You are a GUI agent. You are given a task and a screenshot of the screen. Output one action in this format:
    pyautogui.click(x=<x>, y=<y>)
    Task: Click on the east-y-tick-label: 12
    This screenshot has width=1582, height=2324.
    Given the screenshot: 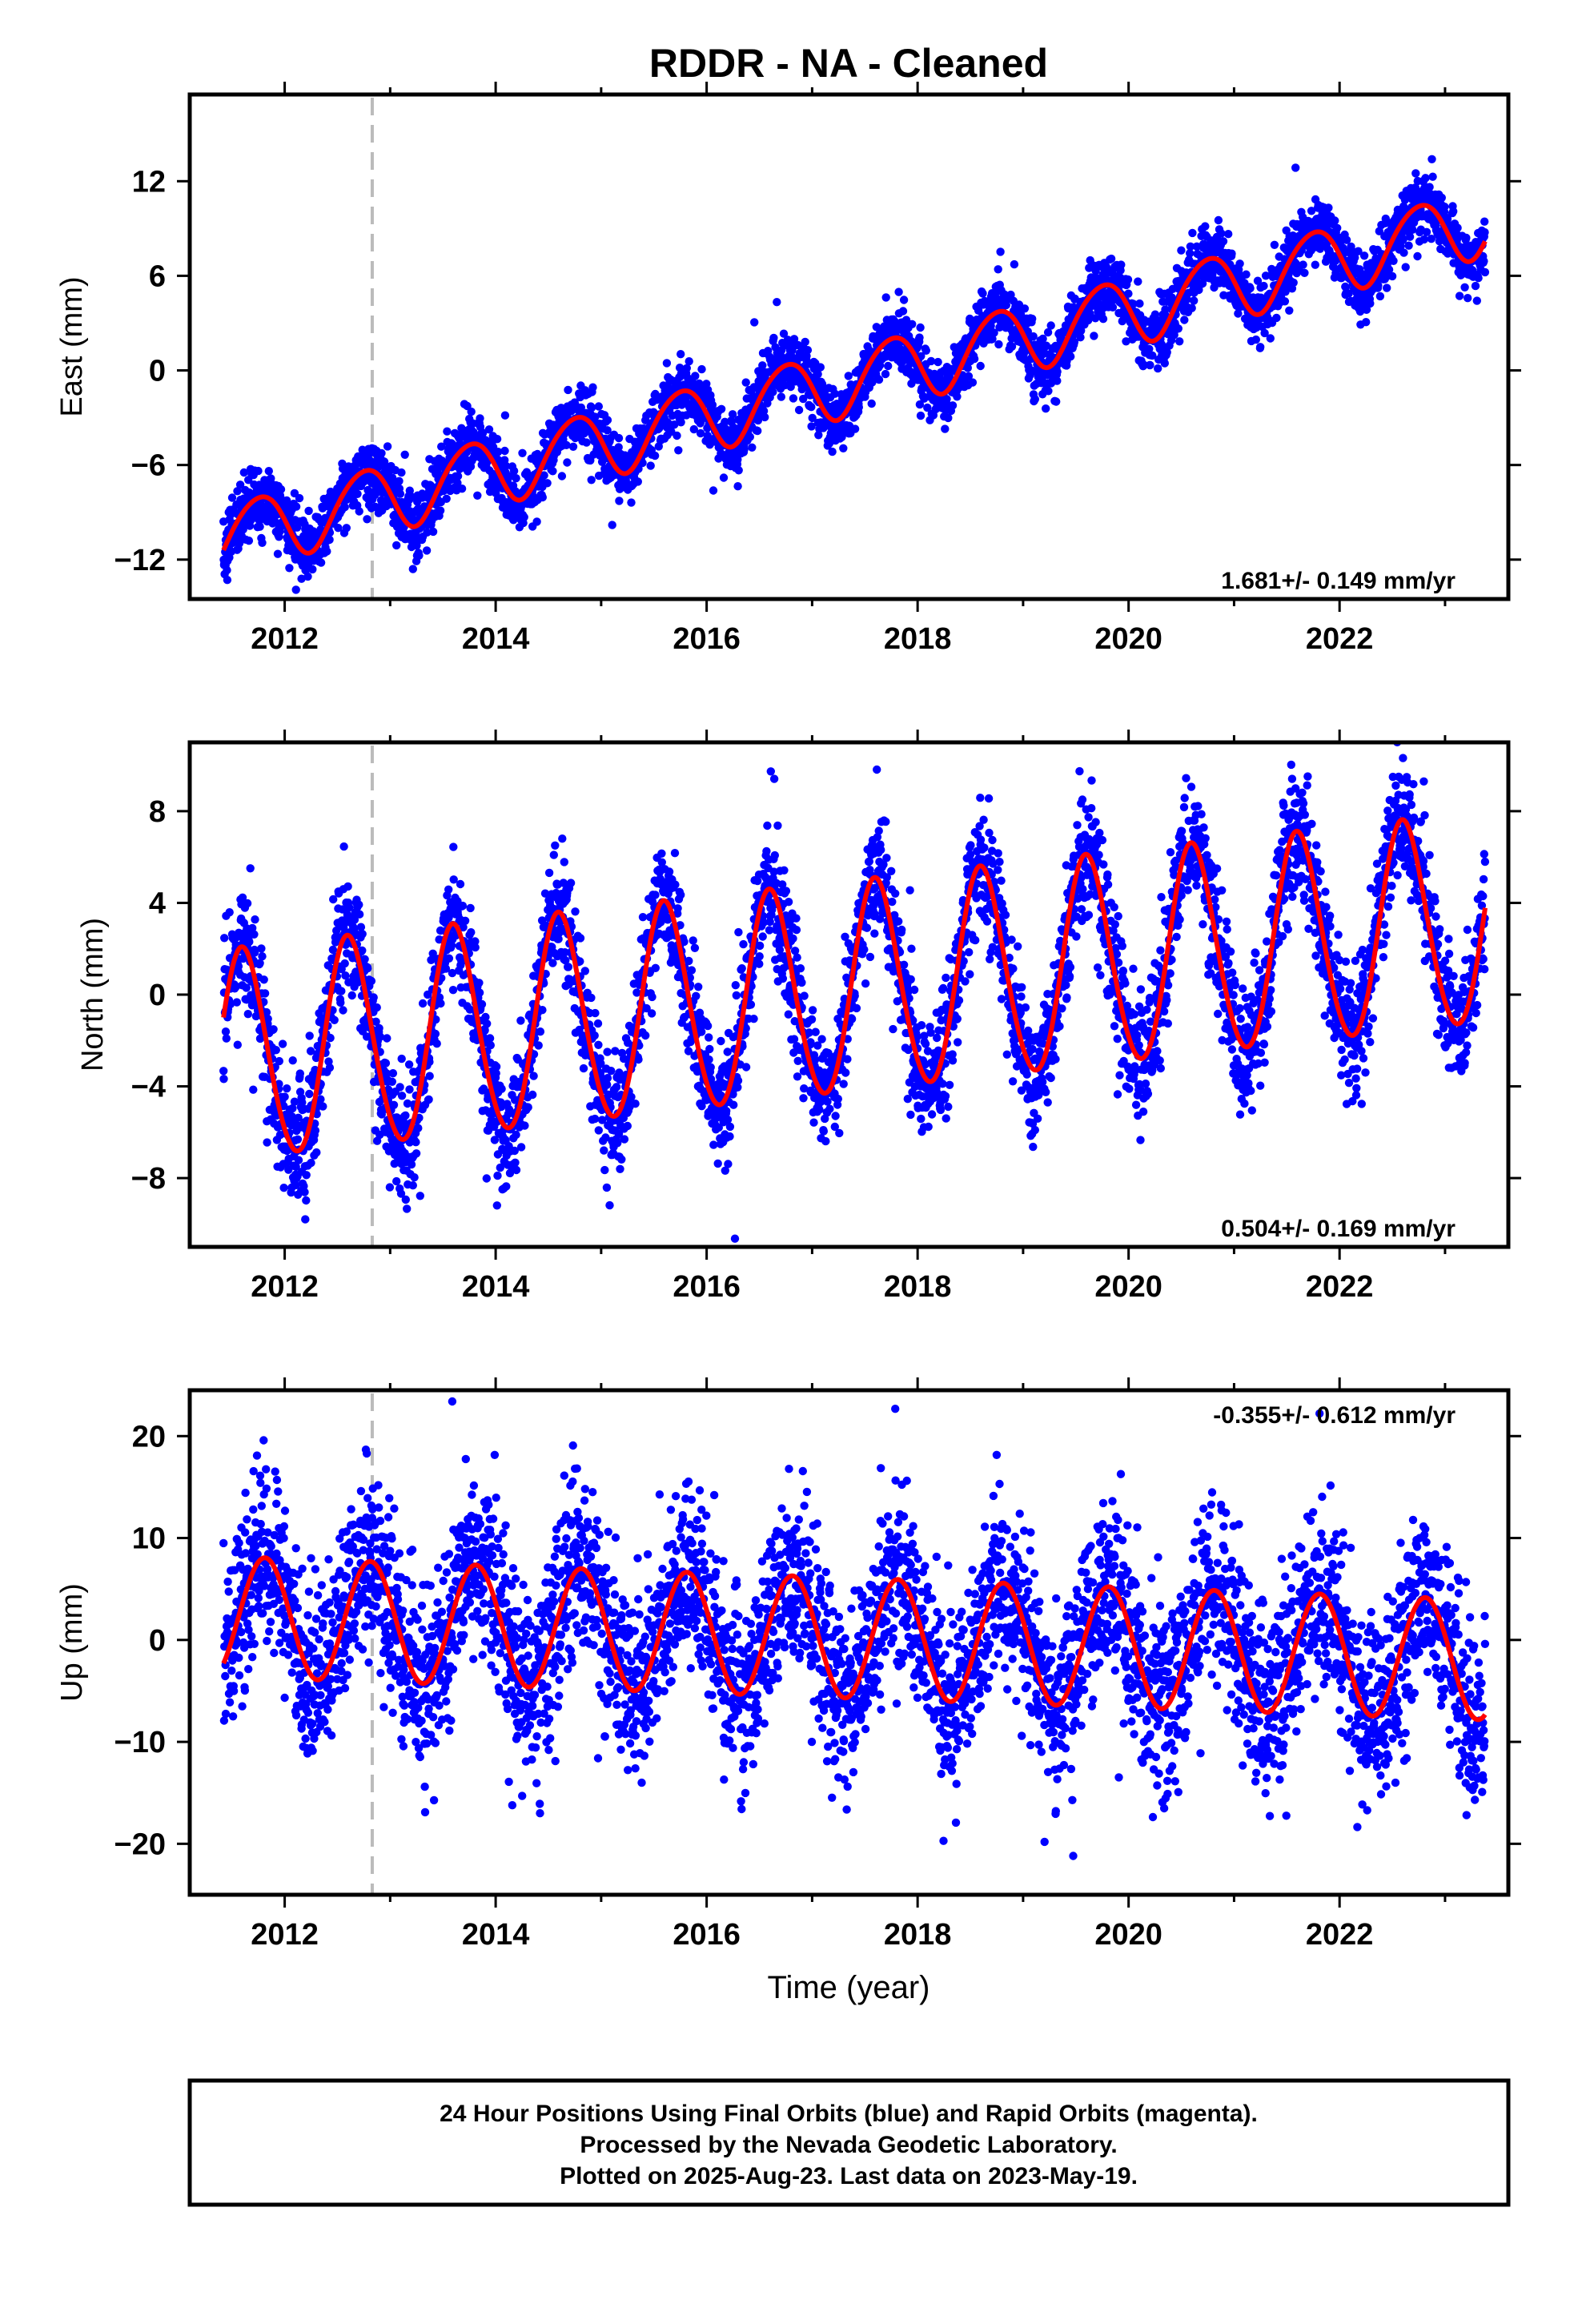 What is the action you would take?
    pyautogui.click(x=149, y=182)
    